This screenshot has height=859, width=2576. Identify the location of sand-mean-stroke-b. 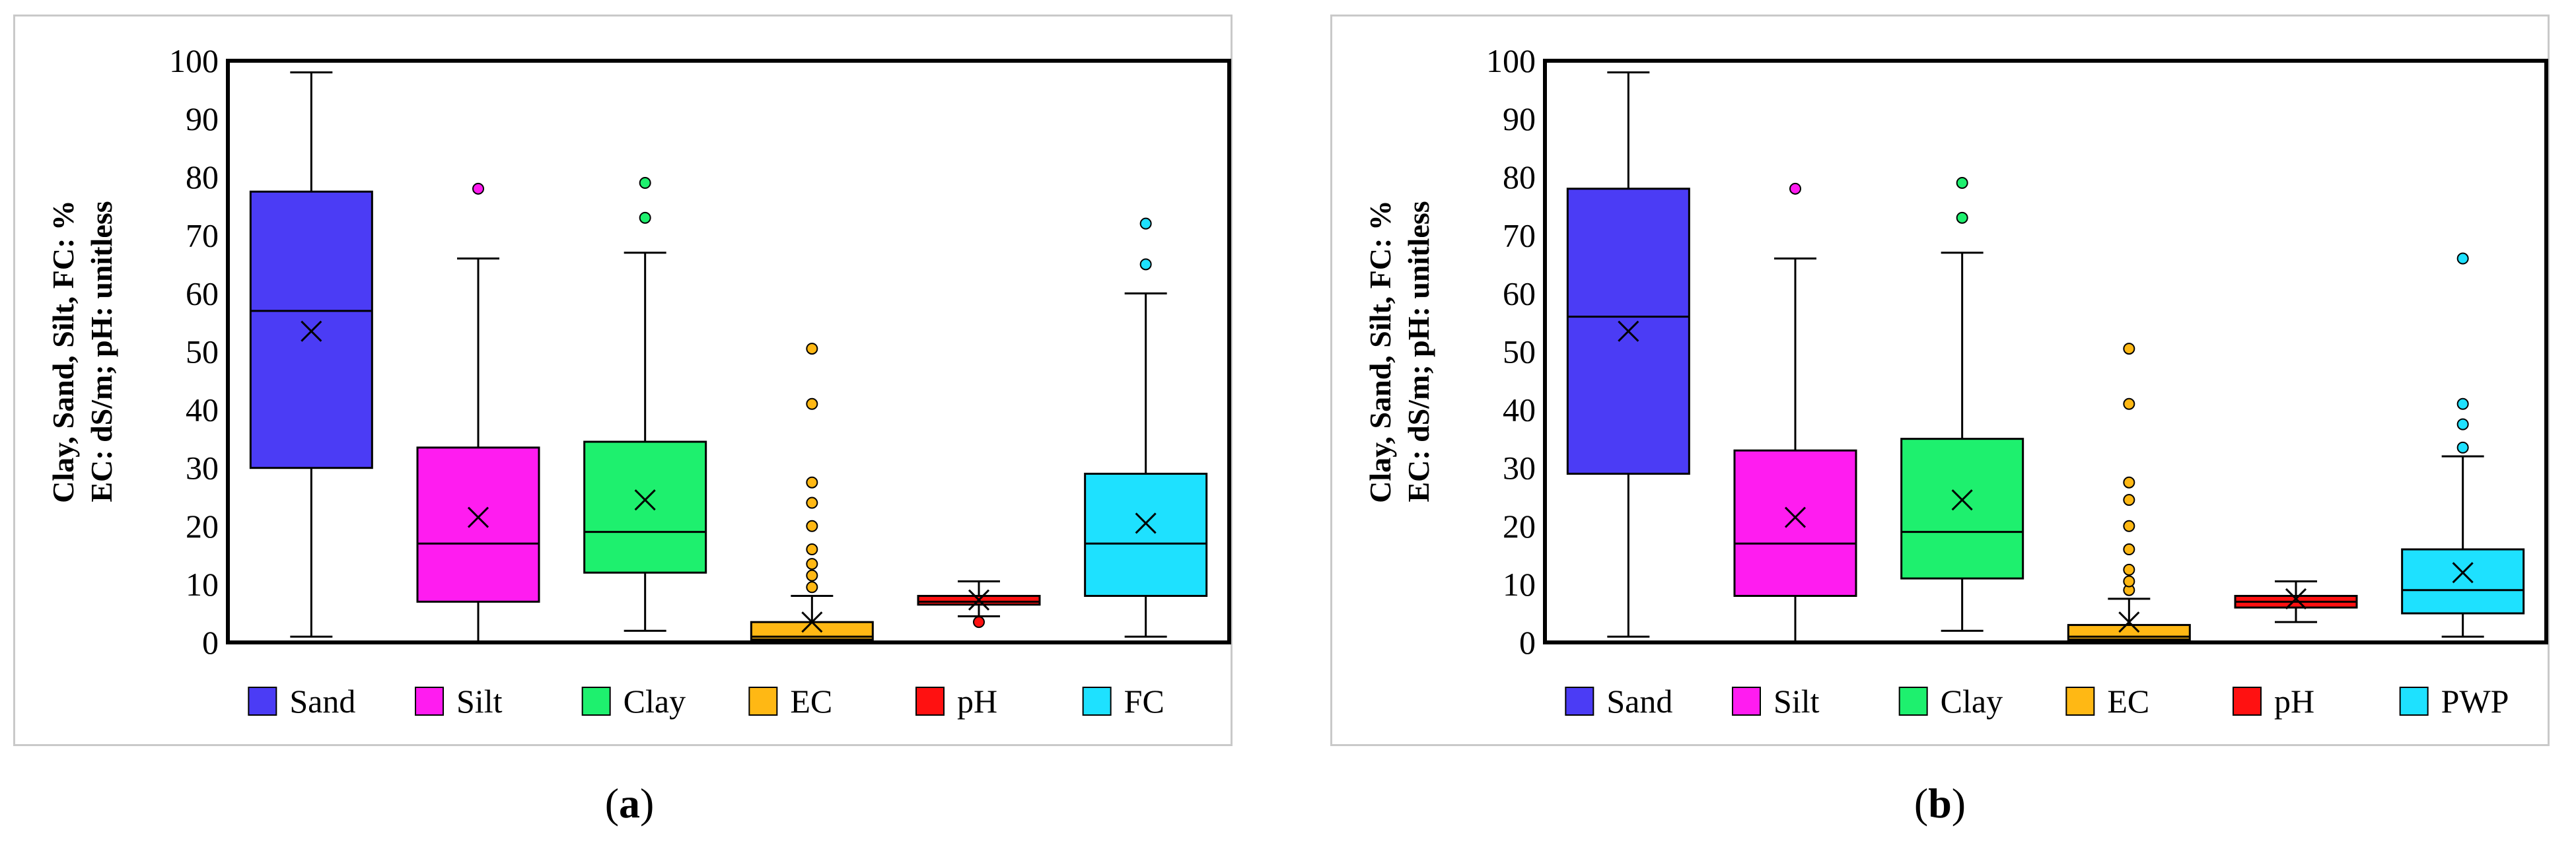
(311, 331).